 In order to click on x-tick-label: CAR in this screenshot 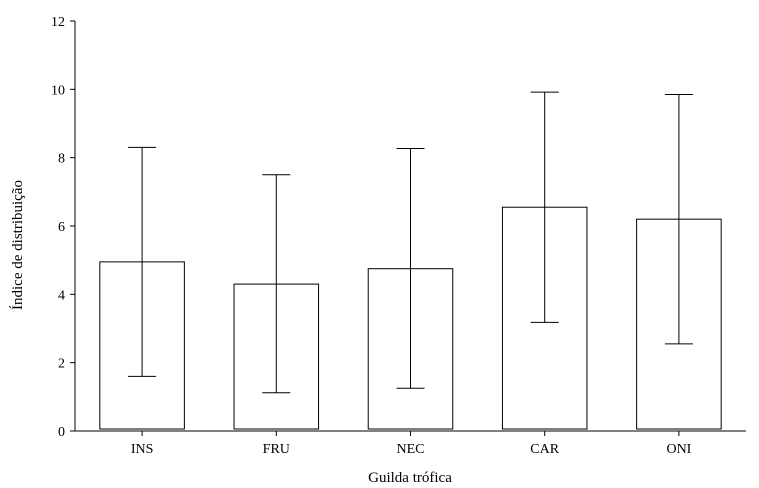, I will do `click(544, 449)`.